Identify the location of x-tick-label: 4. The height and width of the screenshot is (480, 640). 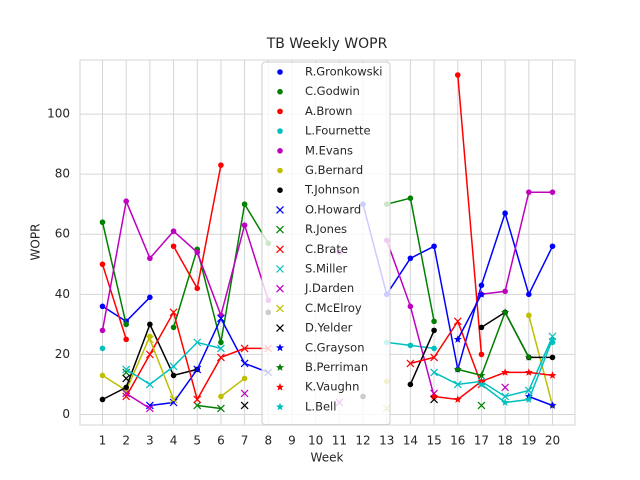
(174, 441).